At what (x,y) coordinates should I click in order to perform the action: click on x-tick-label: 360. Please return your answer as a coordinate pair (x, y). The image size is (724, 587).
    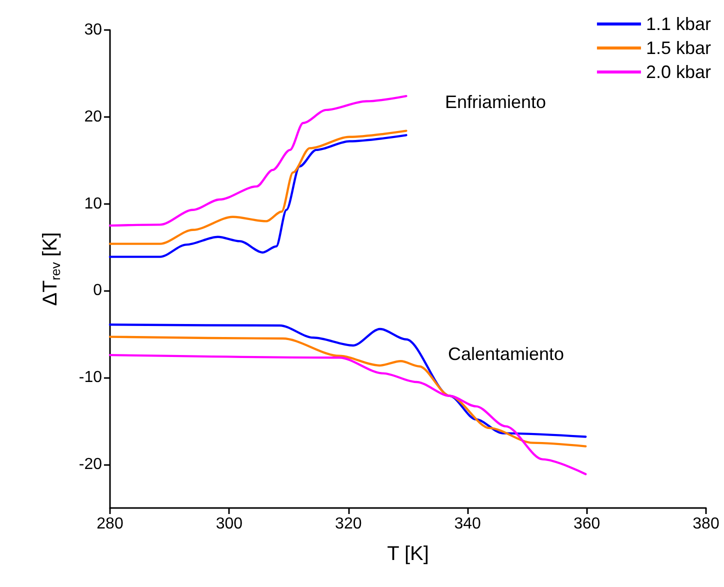
    Looking at the image, I should click on (586, 524).